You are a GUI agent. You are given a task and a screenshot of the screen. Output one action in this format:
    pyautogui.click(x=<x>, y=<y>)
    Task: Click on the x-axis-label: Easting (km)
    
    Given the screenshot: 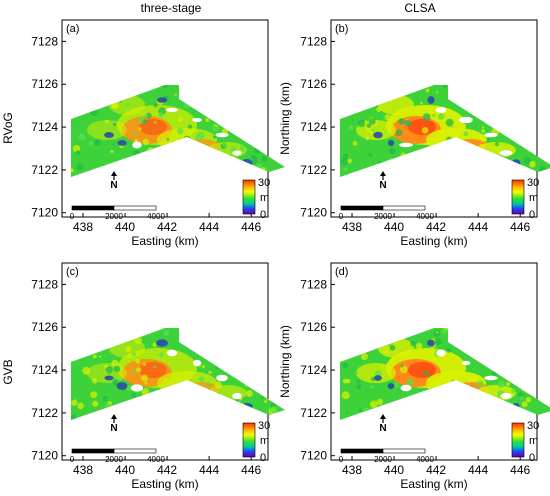 What is the action you would take?
    pyautogui.click(x=433, y=241)
    